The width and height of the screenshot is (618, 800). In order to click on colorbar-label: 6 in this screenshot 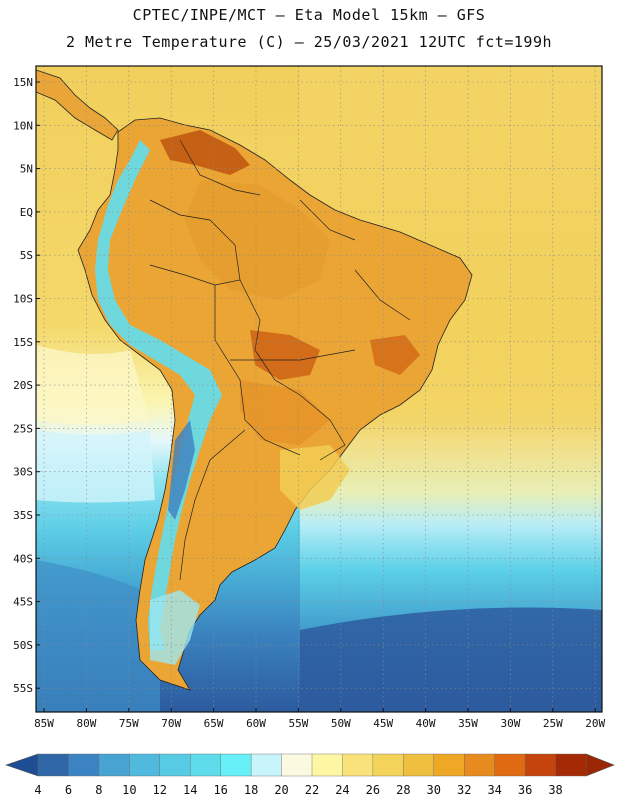, I will do `click(68, 790)`.